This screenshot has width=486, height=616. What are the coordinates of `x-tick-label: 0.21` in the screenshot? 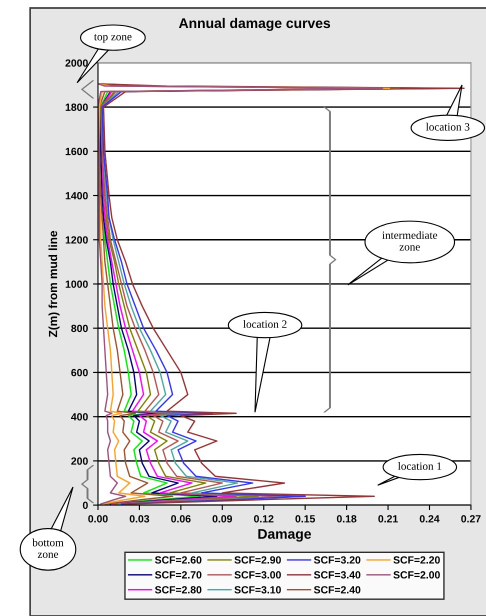 It's located at (388, 518).